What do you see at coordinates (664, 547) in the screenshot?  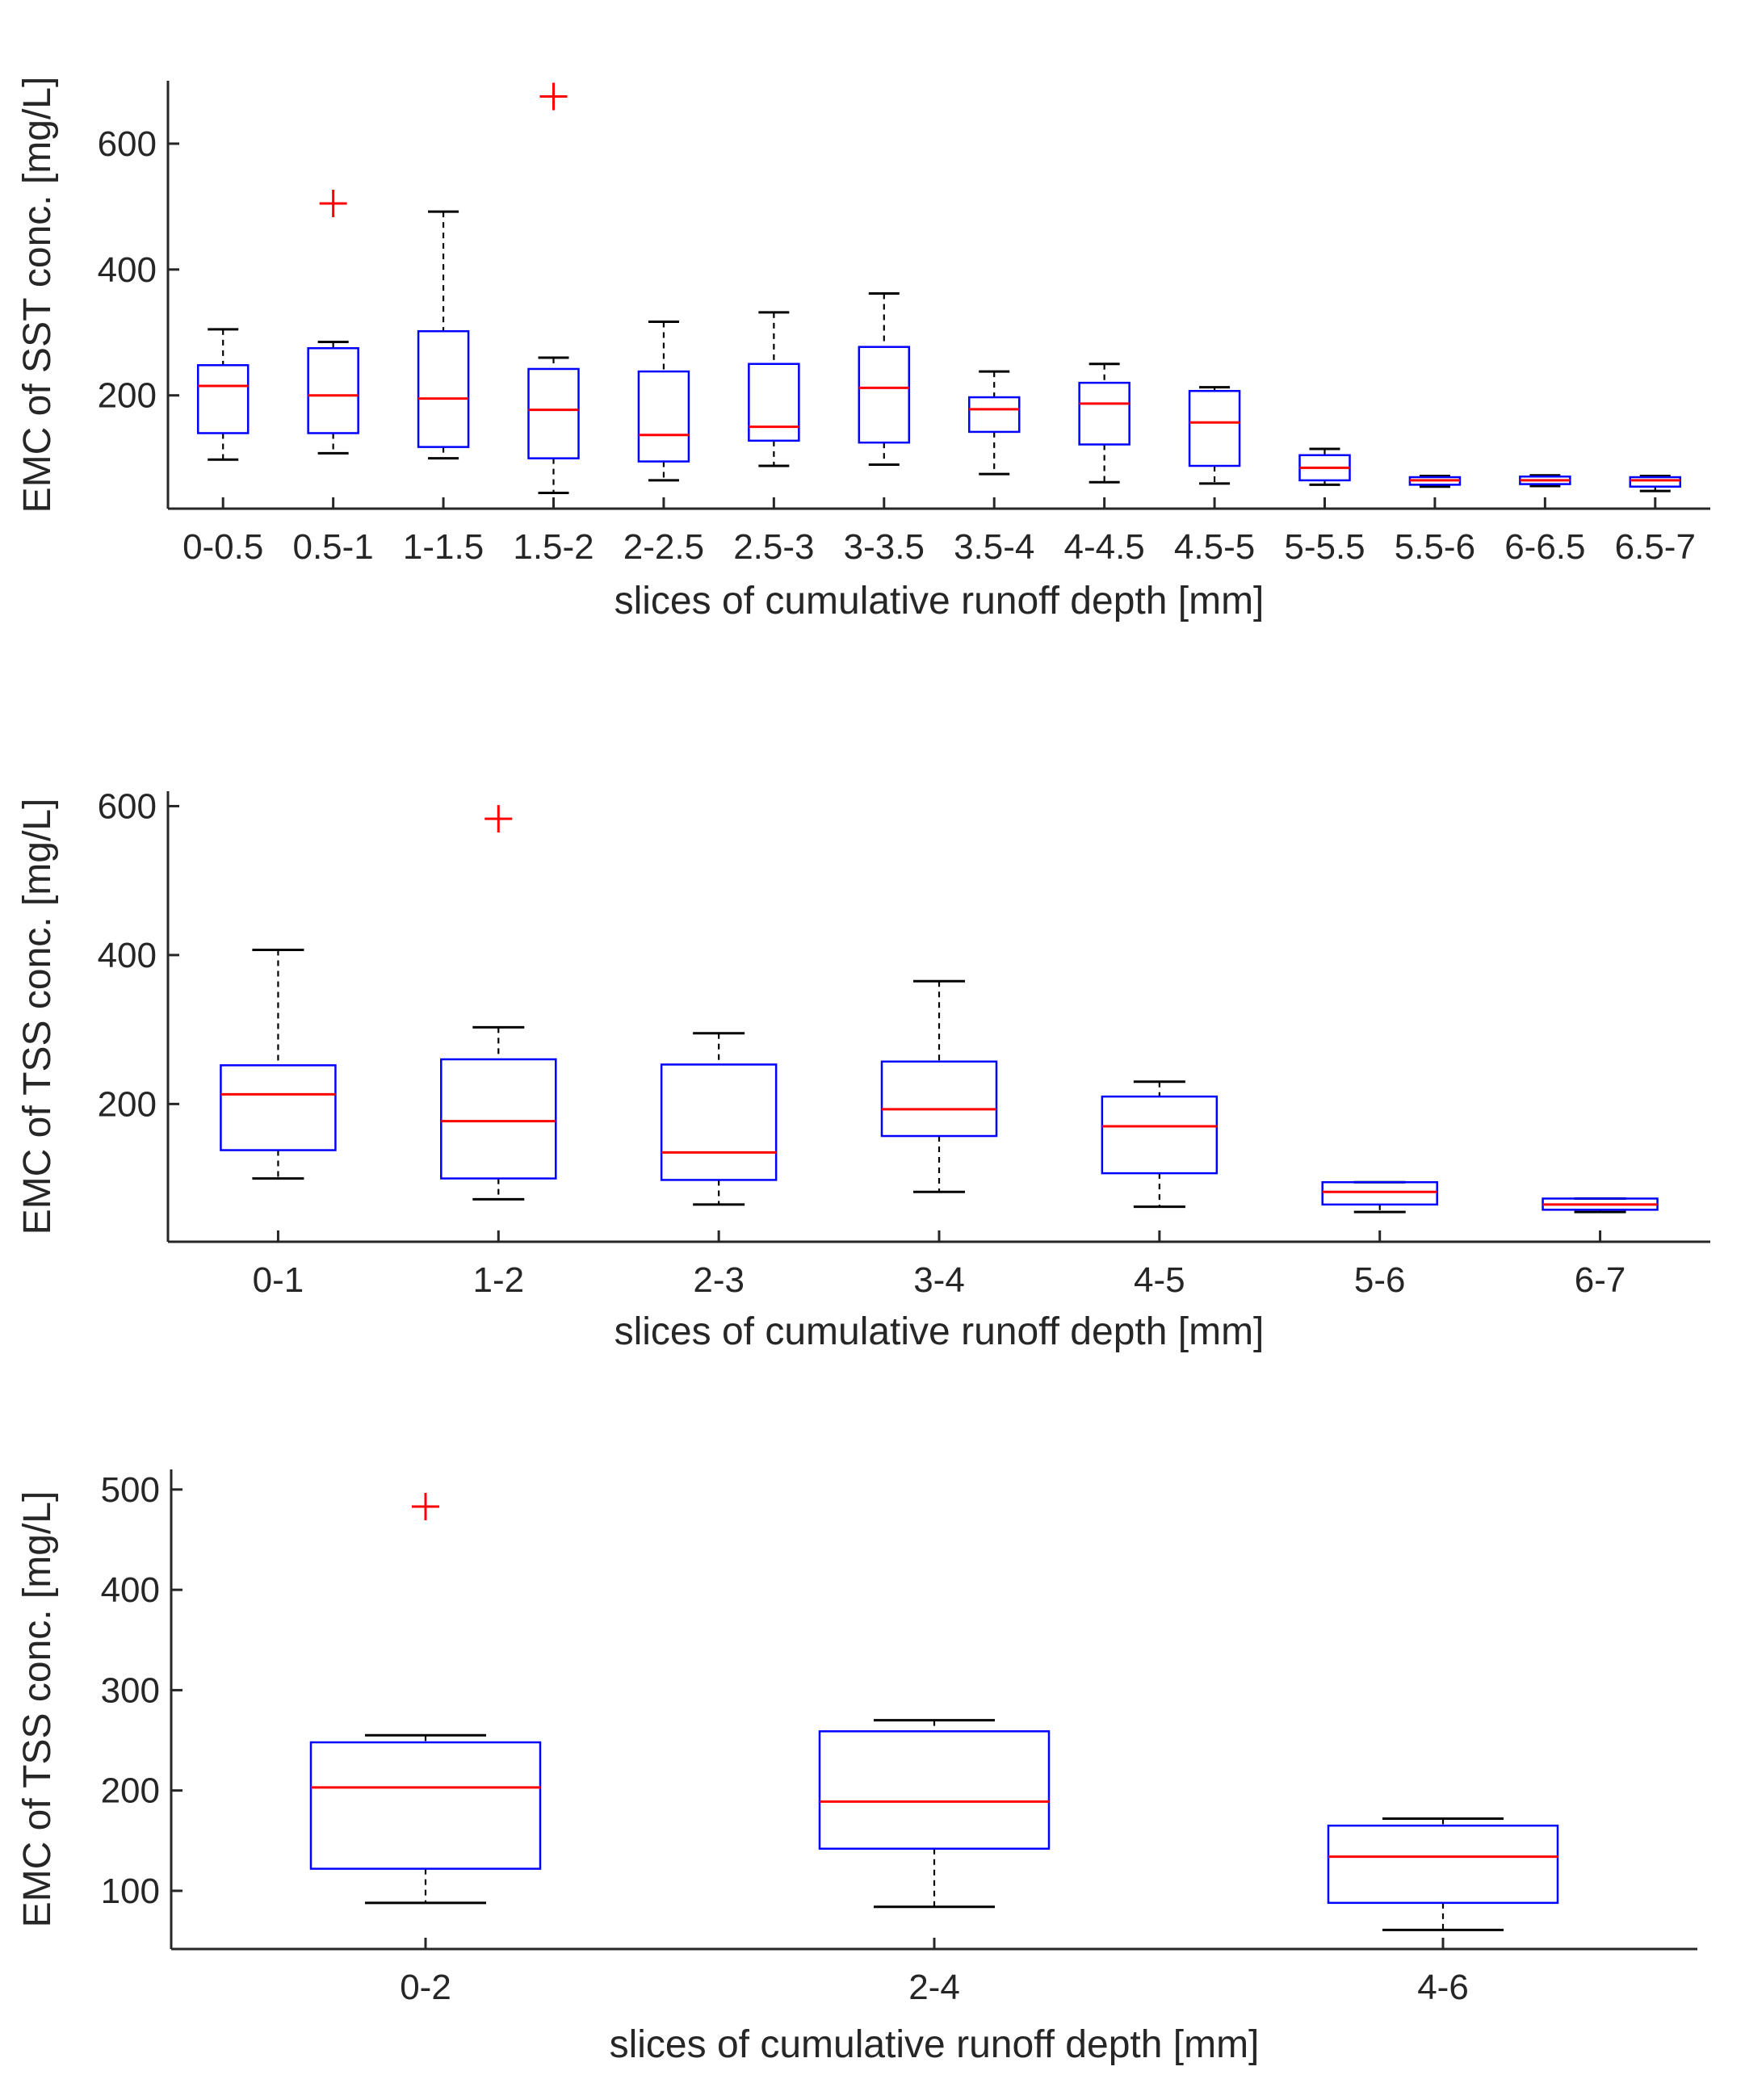 I see `x-tick-label: 2-2.5` at bounding box center [664, 547].